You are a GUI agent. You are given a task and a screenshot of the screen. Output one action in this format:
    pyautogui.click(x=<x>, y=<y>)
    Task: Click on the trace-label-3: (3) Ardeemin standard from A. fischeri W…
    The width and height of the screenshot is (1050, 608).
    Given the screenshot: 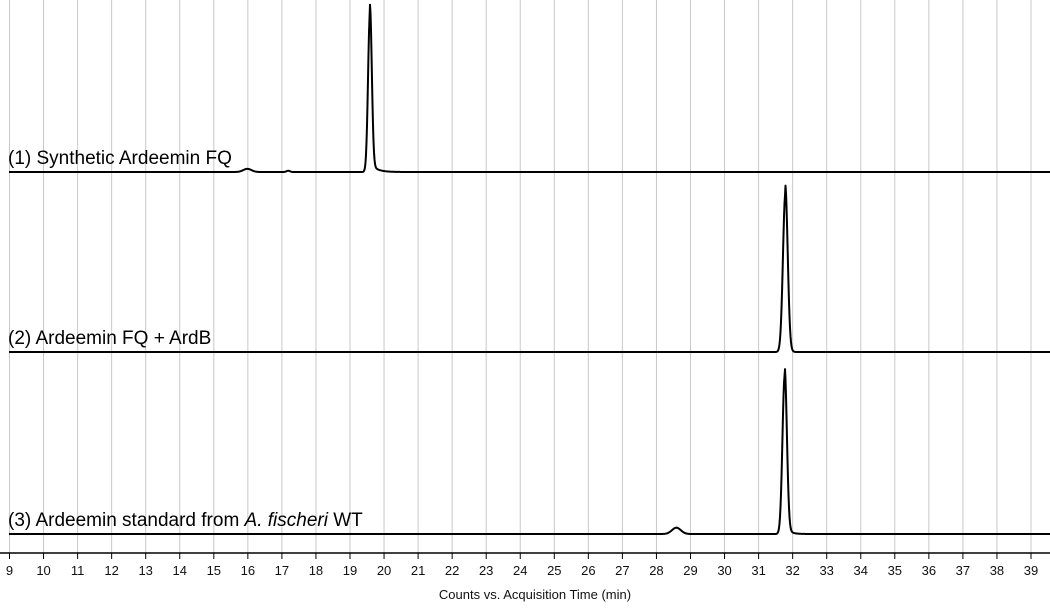 What is the action you would take?
    pyautogui.click(x=185, y=520)
    